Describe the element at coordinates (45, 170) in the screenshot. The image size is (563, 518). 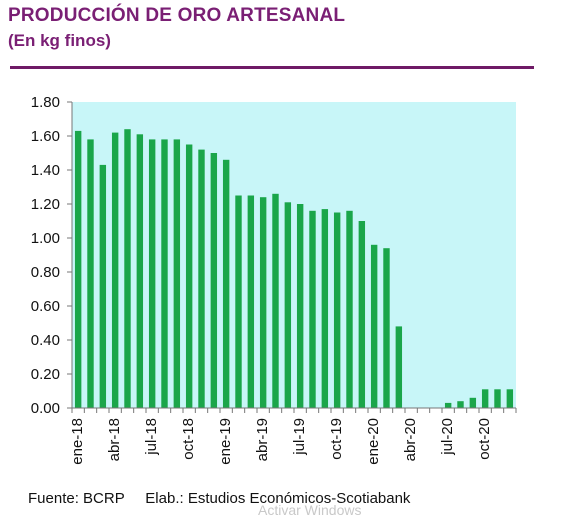
I see `y-tick-label: 1.40` at that location.